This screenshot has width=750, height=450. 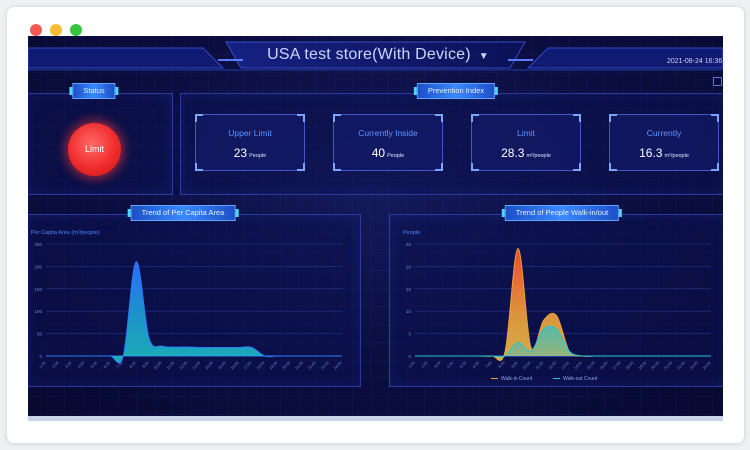 I want to click on series-0-line, so click(x=194, y=312).